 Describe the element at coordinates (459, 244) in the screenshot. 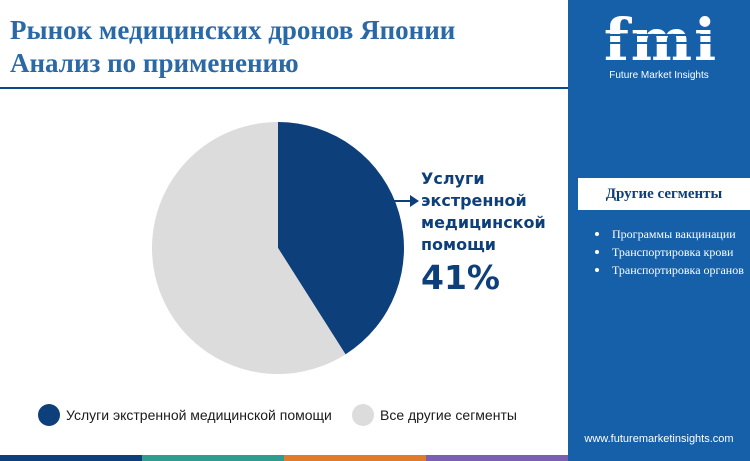

I see `callout-line: помощи` at that location.